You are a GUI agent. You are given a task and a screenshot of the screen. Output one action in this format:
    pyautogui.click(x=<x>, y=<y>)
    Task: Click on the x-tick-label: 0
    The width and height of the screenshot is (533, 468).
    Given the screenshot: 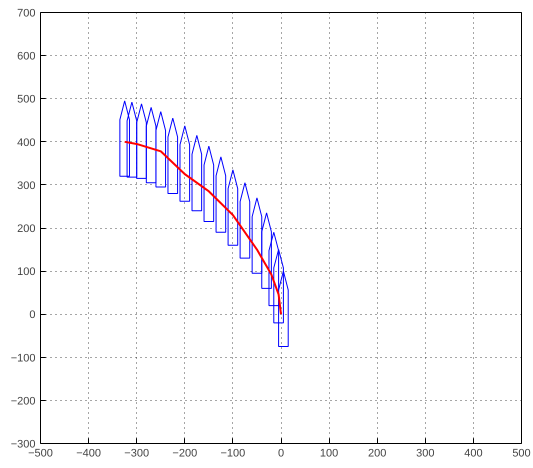 What is the action you would take?
    pyautogui.click(x=281, y=454)
    